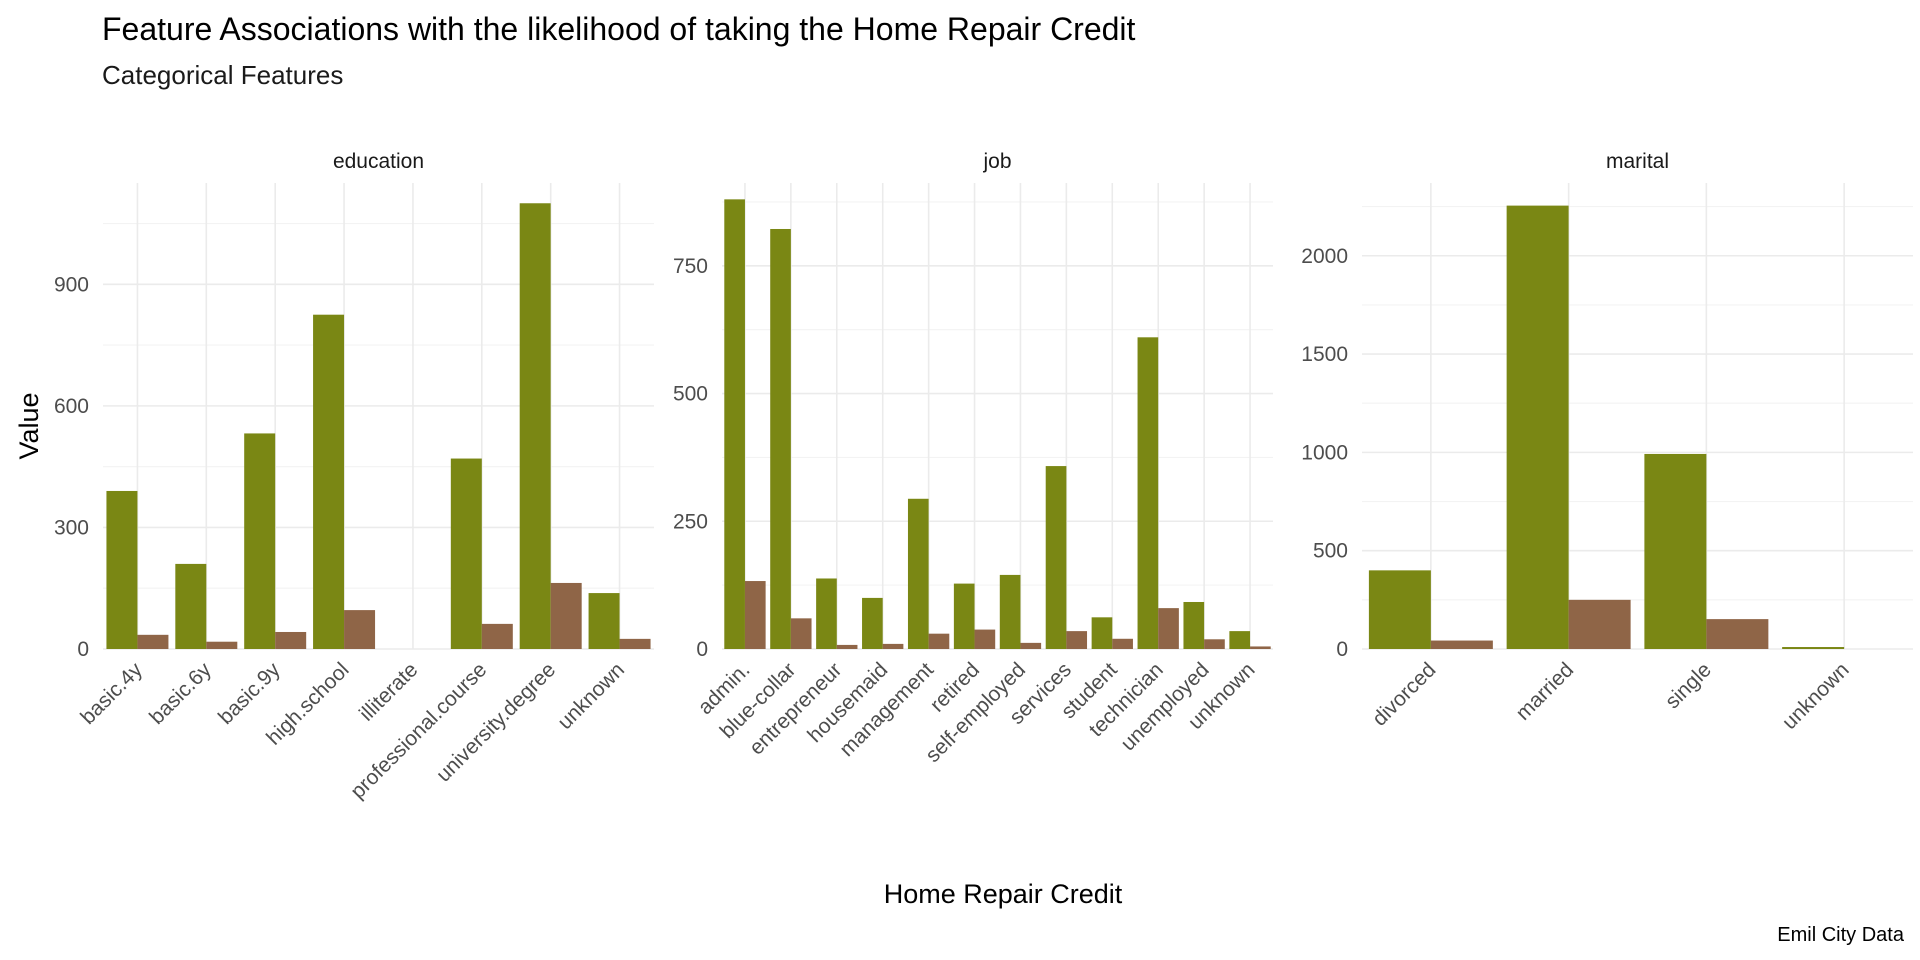 The width and height of the screenshot is (1920, 960). Describe the element at coordinates (535, 426) in the screenshot. I see `bar-education-university.degree-s1` at that location.